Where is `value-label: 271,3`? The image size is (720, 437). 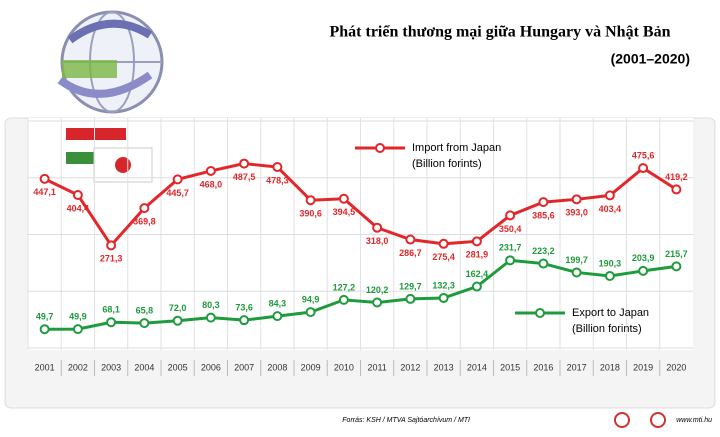 value-label: 271,3 is located at coordinates (111, 259).